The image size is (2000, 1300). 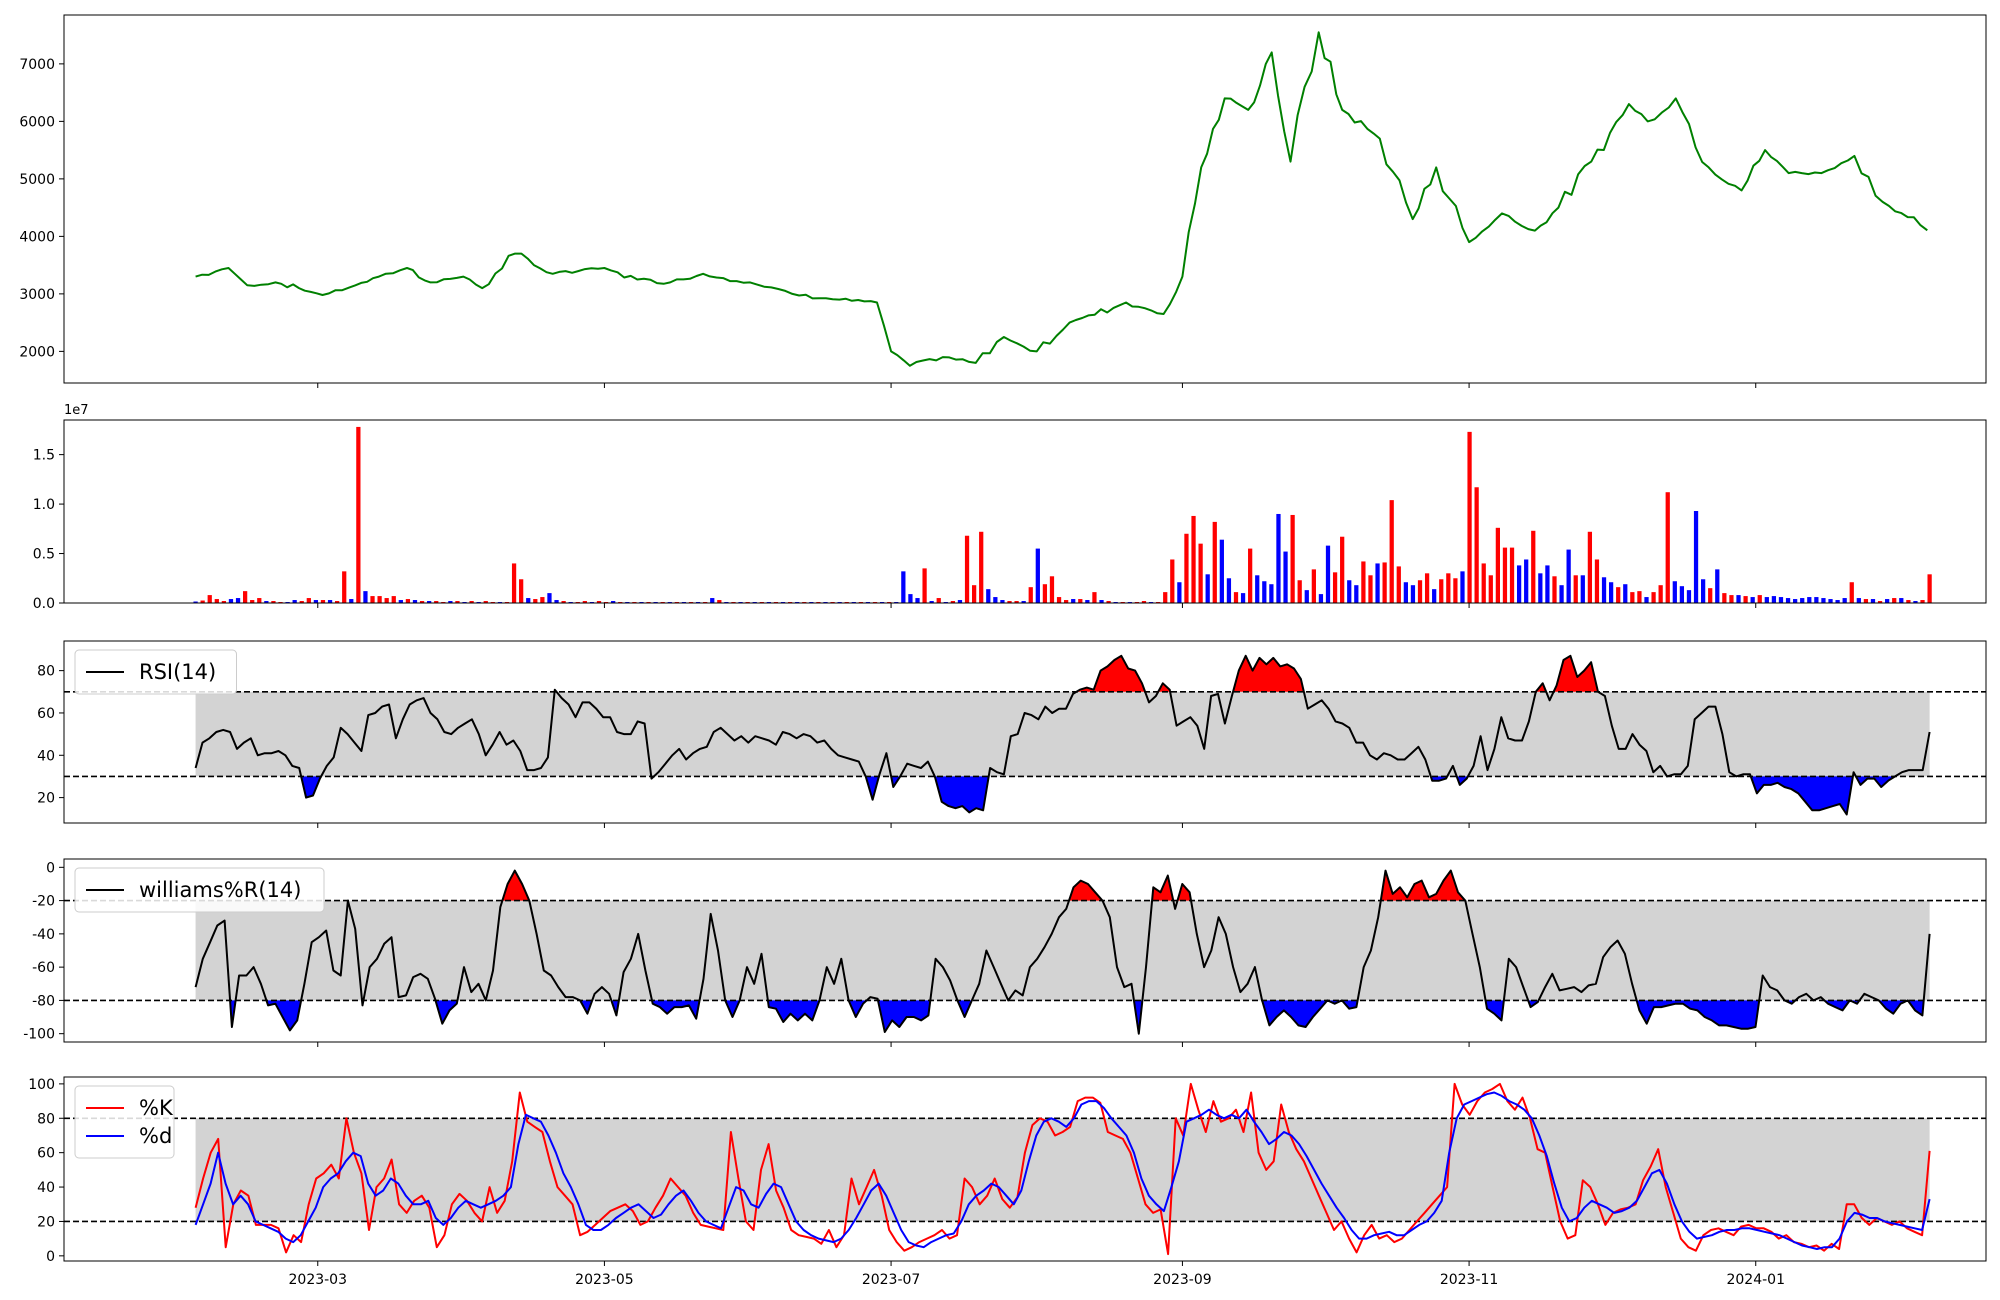 I want to click on price-y-tick-label: 4000, so click(x=37, y=237).